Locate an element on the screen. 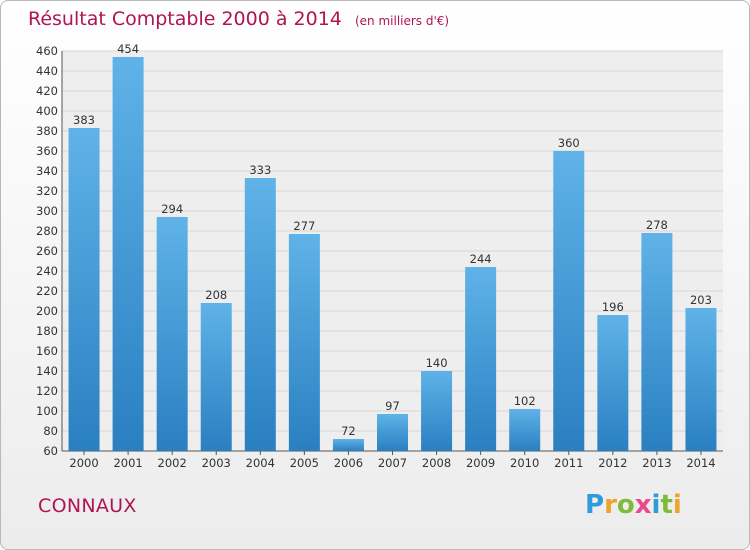 The image size is (750, 550). y-tick-label: 240 is located at coordinates (47, 271).